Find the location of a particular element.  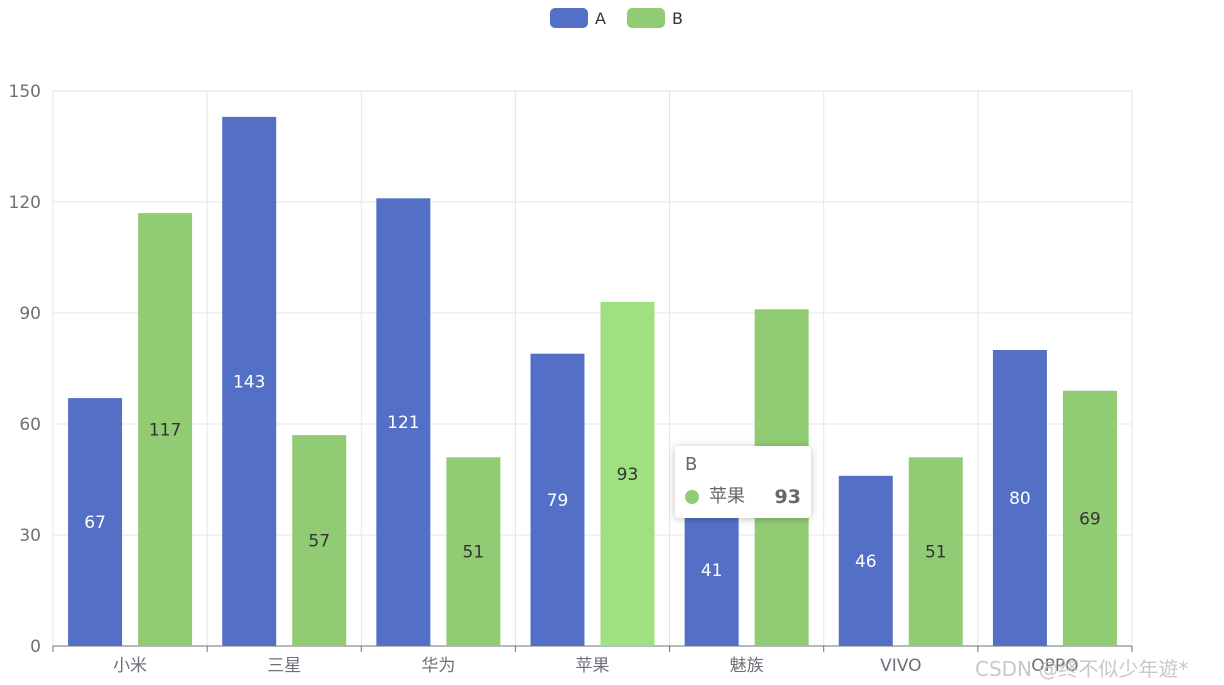

x-axis: 小米 三星 华为 苹果 魅族 VIVO OPPO is located at coordinates (592, 660).